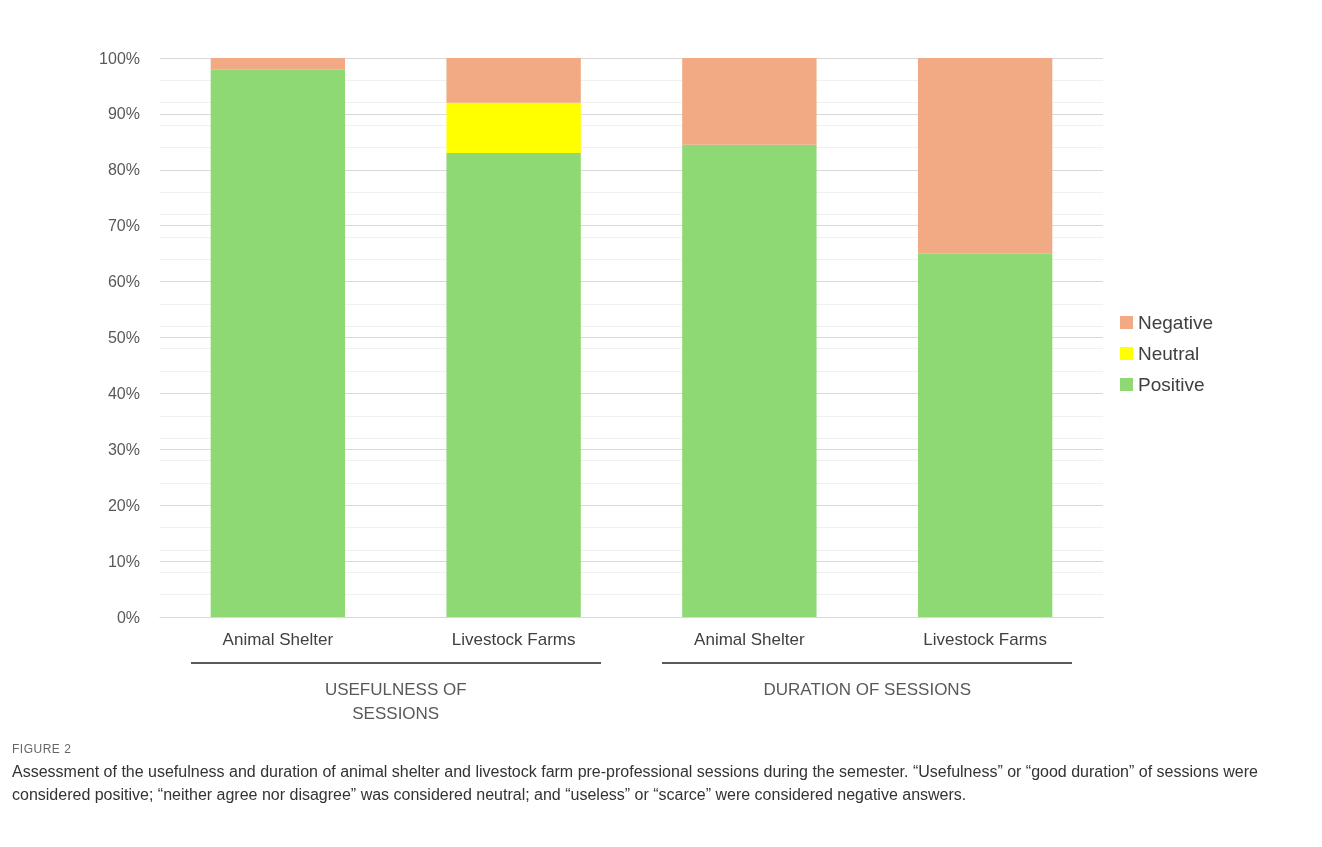 This screenshot has height=847, width=1322. Describe the element at coordinates (123, 114) in the screenshot. I see `y-tick-label: 90%` at that location.